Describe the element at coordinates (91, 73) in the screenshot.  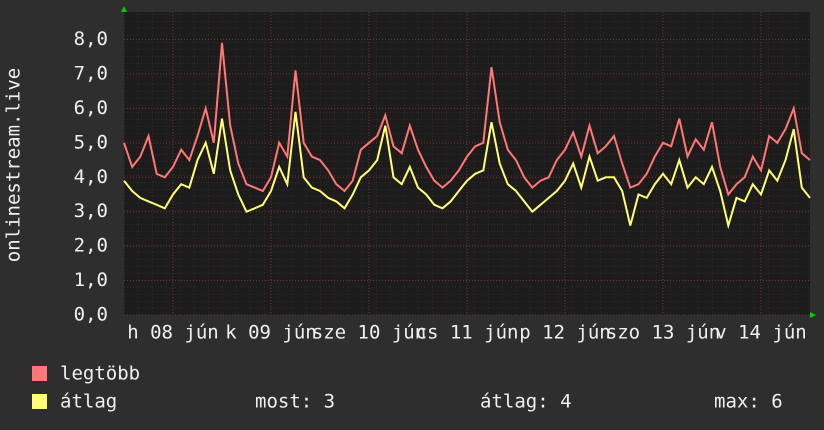
I see `y-tick-label: 7,0` at that location.